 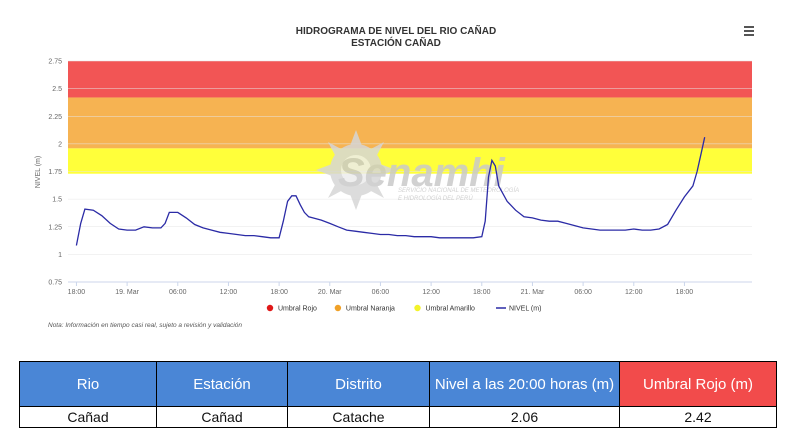 I want to click on legend-label: Umbral Naranja, so click(x=370, y=309).